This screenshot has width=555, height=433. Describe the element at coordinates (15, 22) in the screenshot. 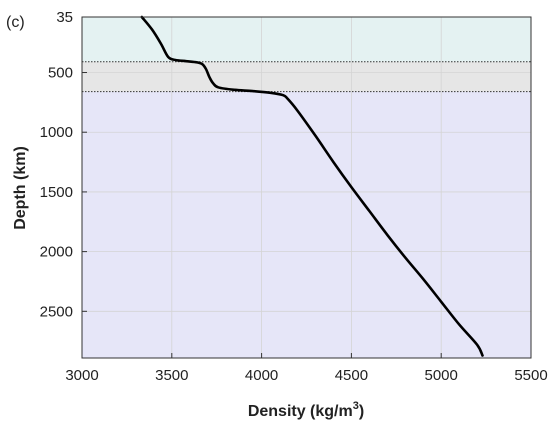

I see `panel-label: (c)` at that location.